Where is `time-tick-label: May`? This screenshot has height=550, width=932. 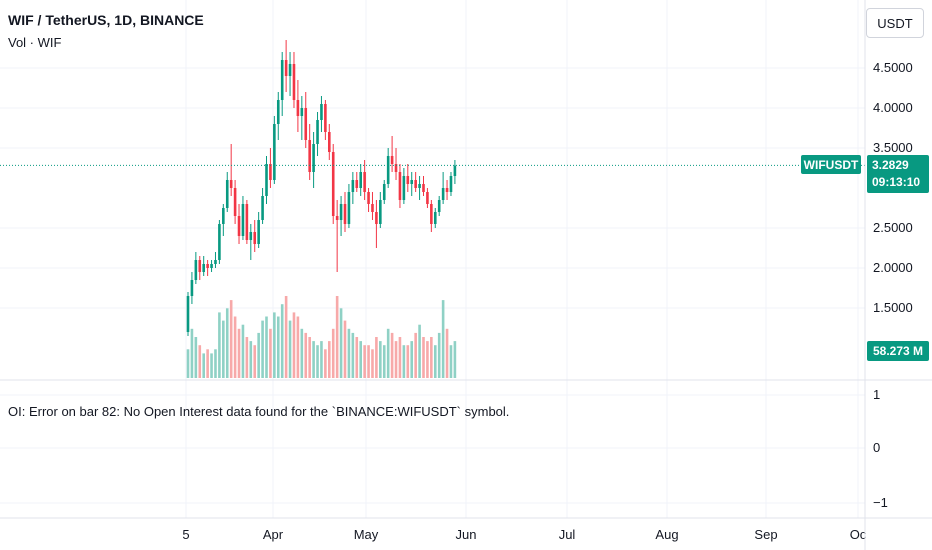 time-tick-label: May is located at coordinates (366, 534).